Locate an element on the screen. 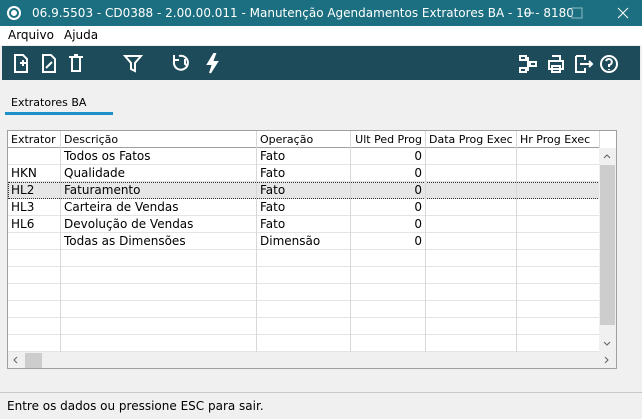 The width and height of the screenshot is (642, 419). table-row: HL6 Devolução de Vendas Fato 0 is located at coordinates (304, 224).